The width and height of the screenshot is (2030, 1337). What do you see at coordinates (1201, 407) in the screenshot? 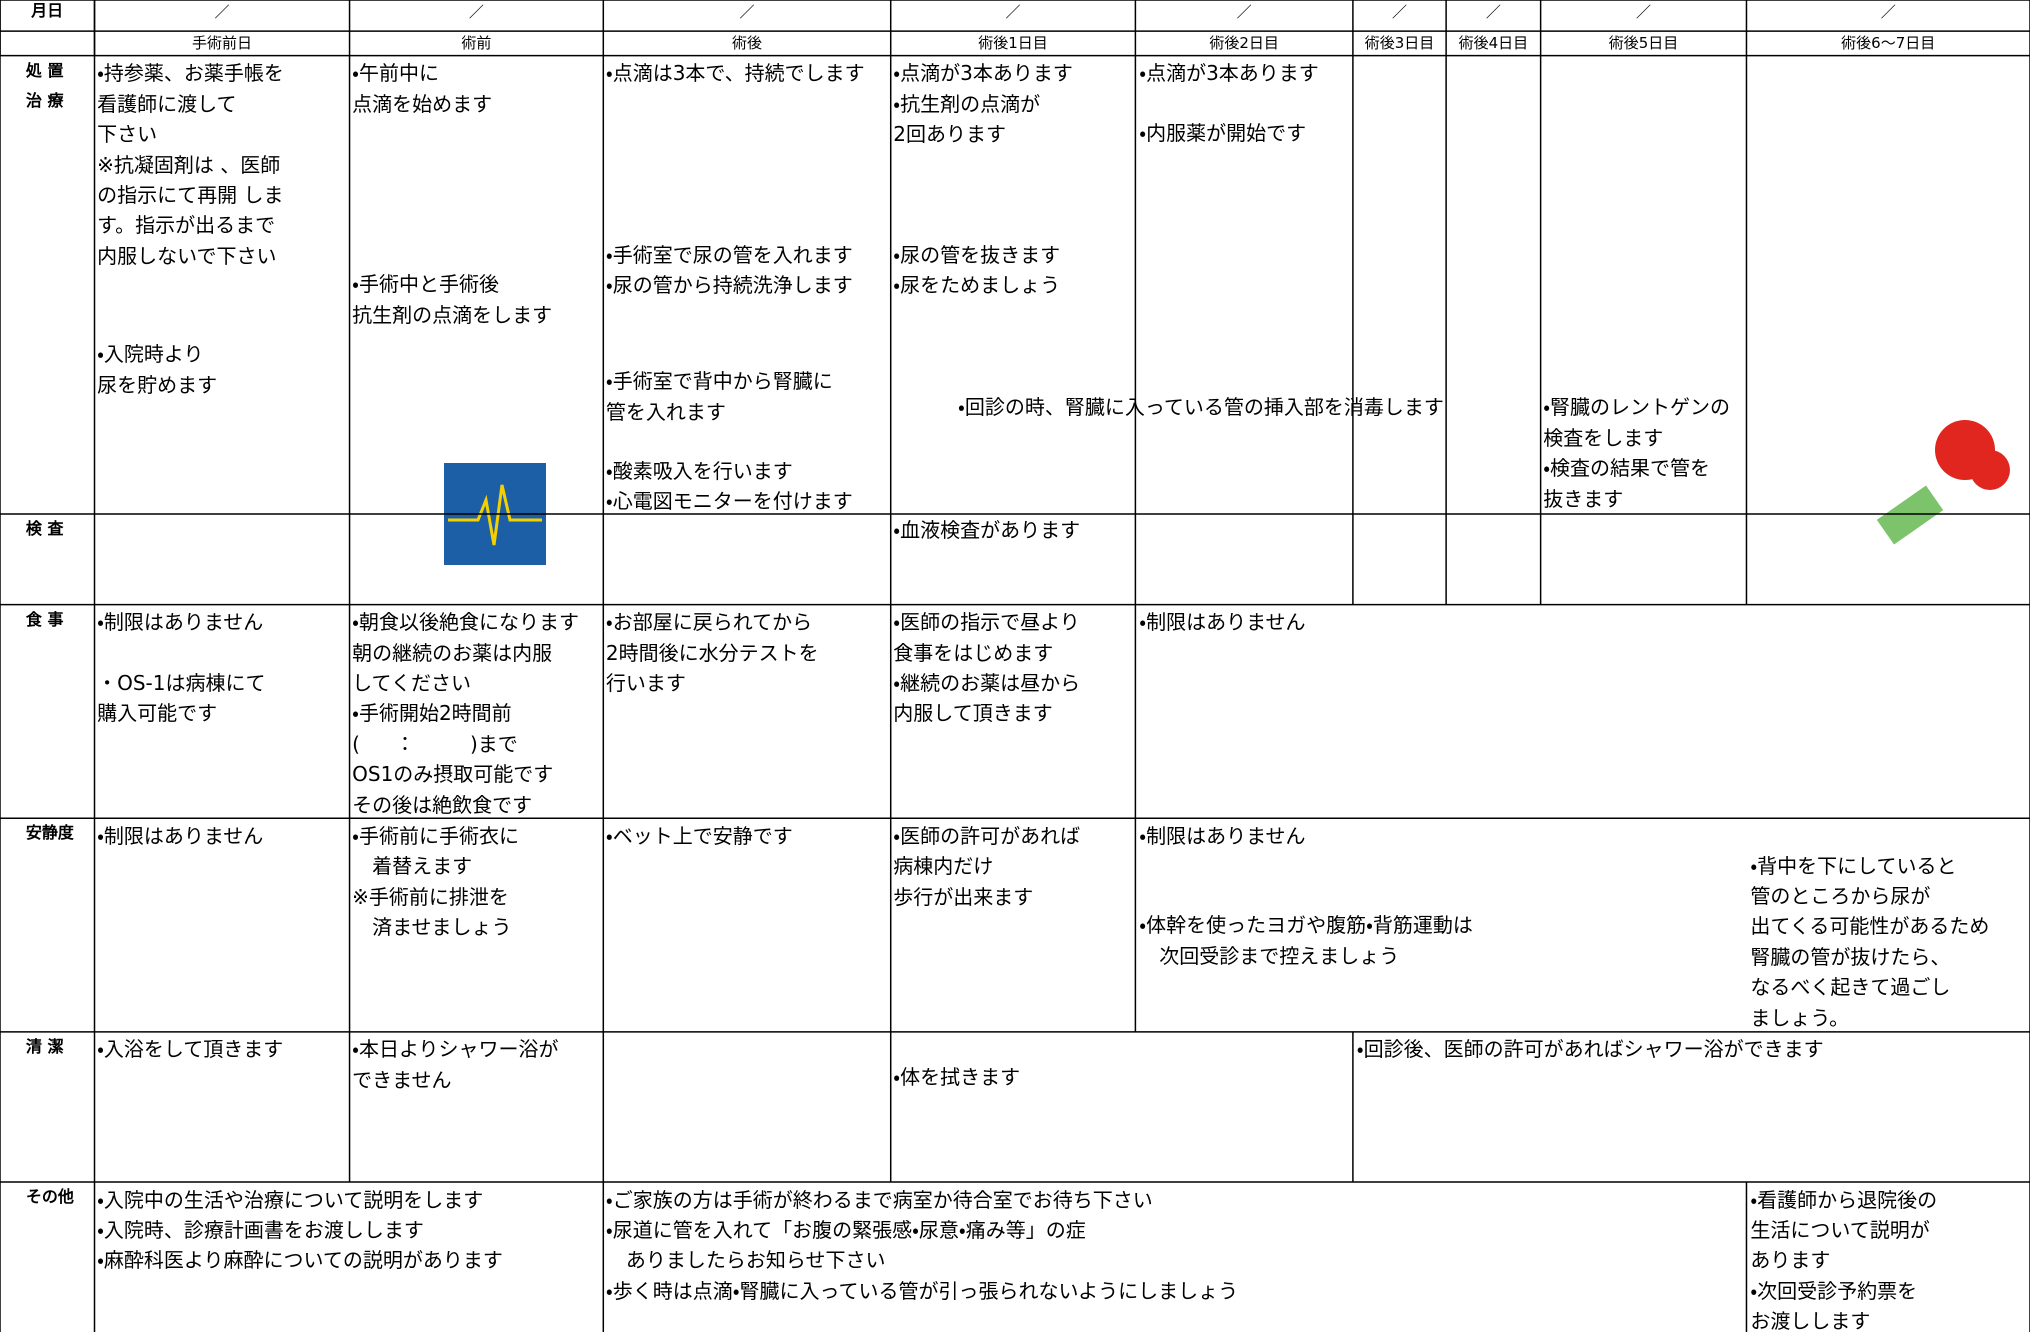
I see `cell-text: ・回診の時、腎臓に入っている管の挿入部を消毒します` at bounding box center [1201, 407].